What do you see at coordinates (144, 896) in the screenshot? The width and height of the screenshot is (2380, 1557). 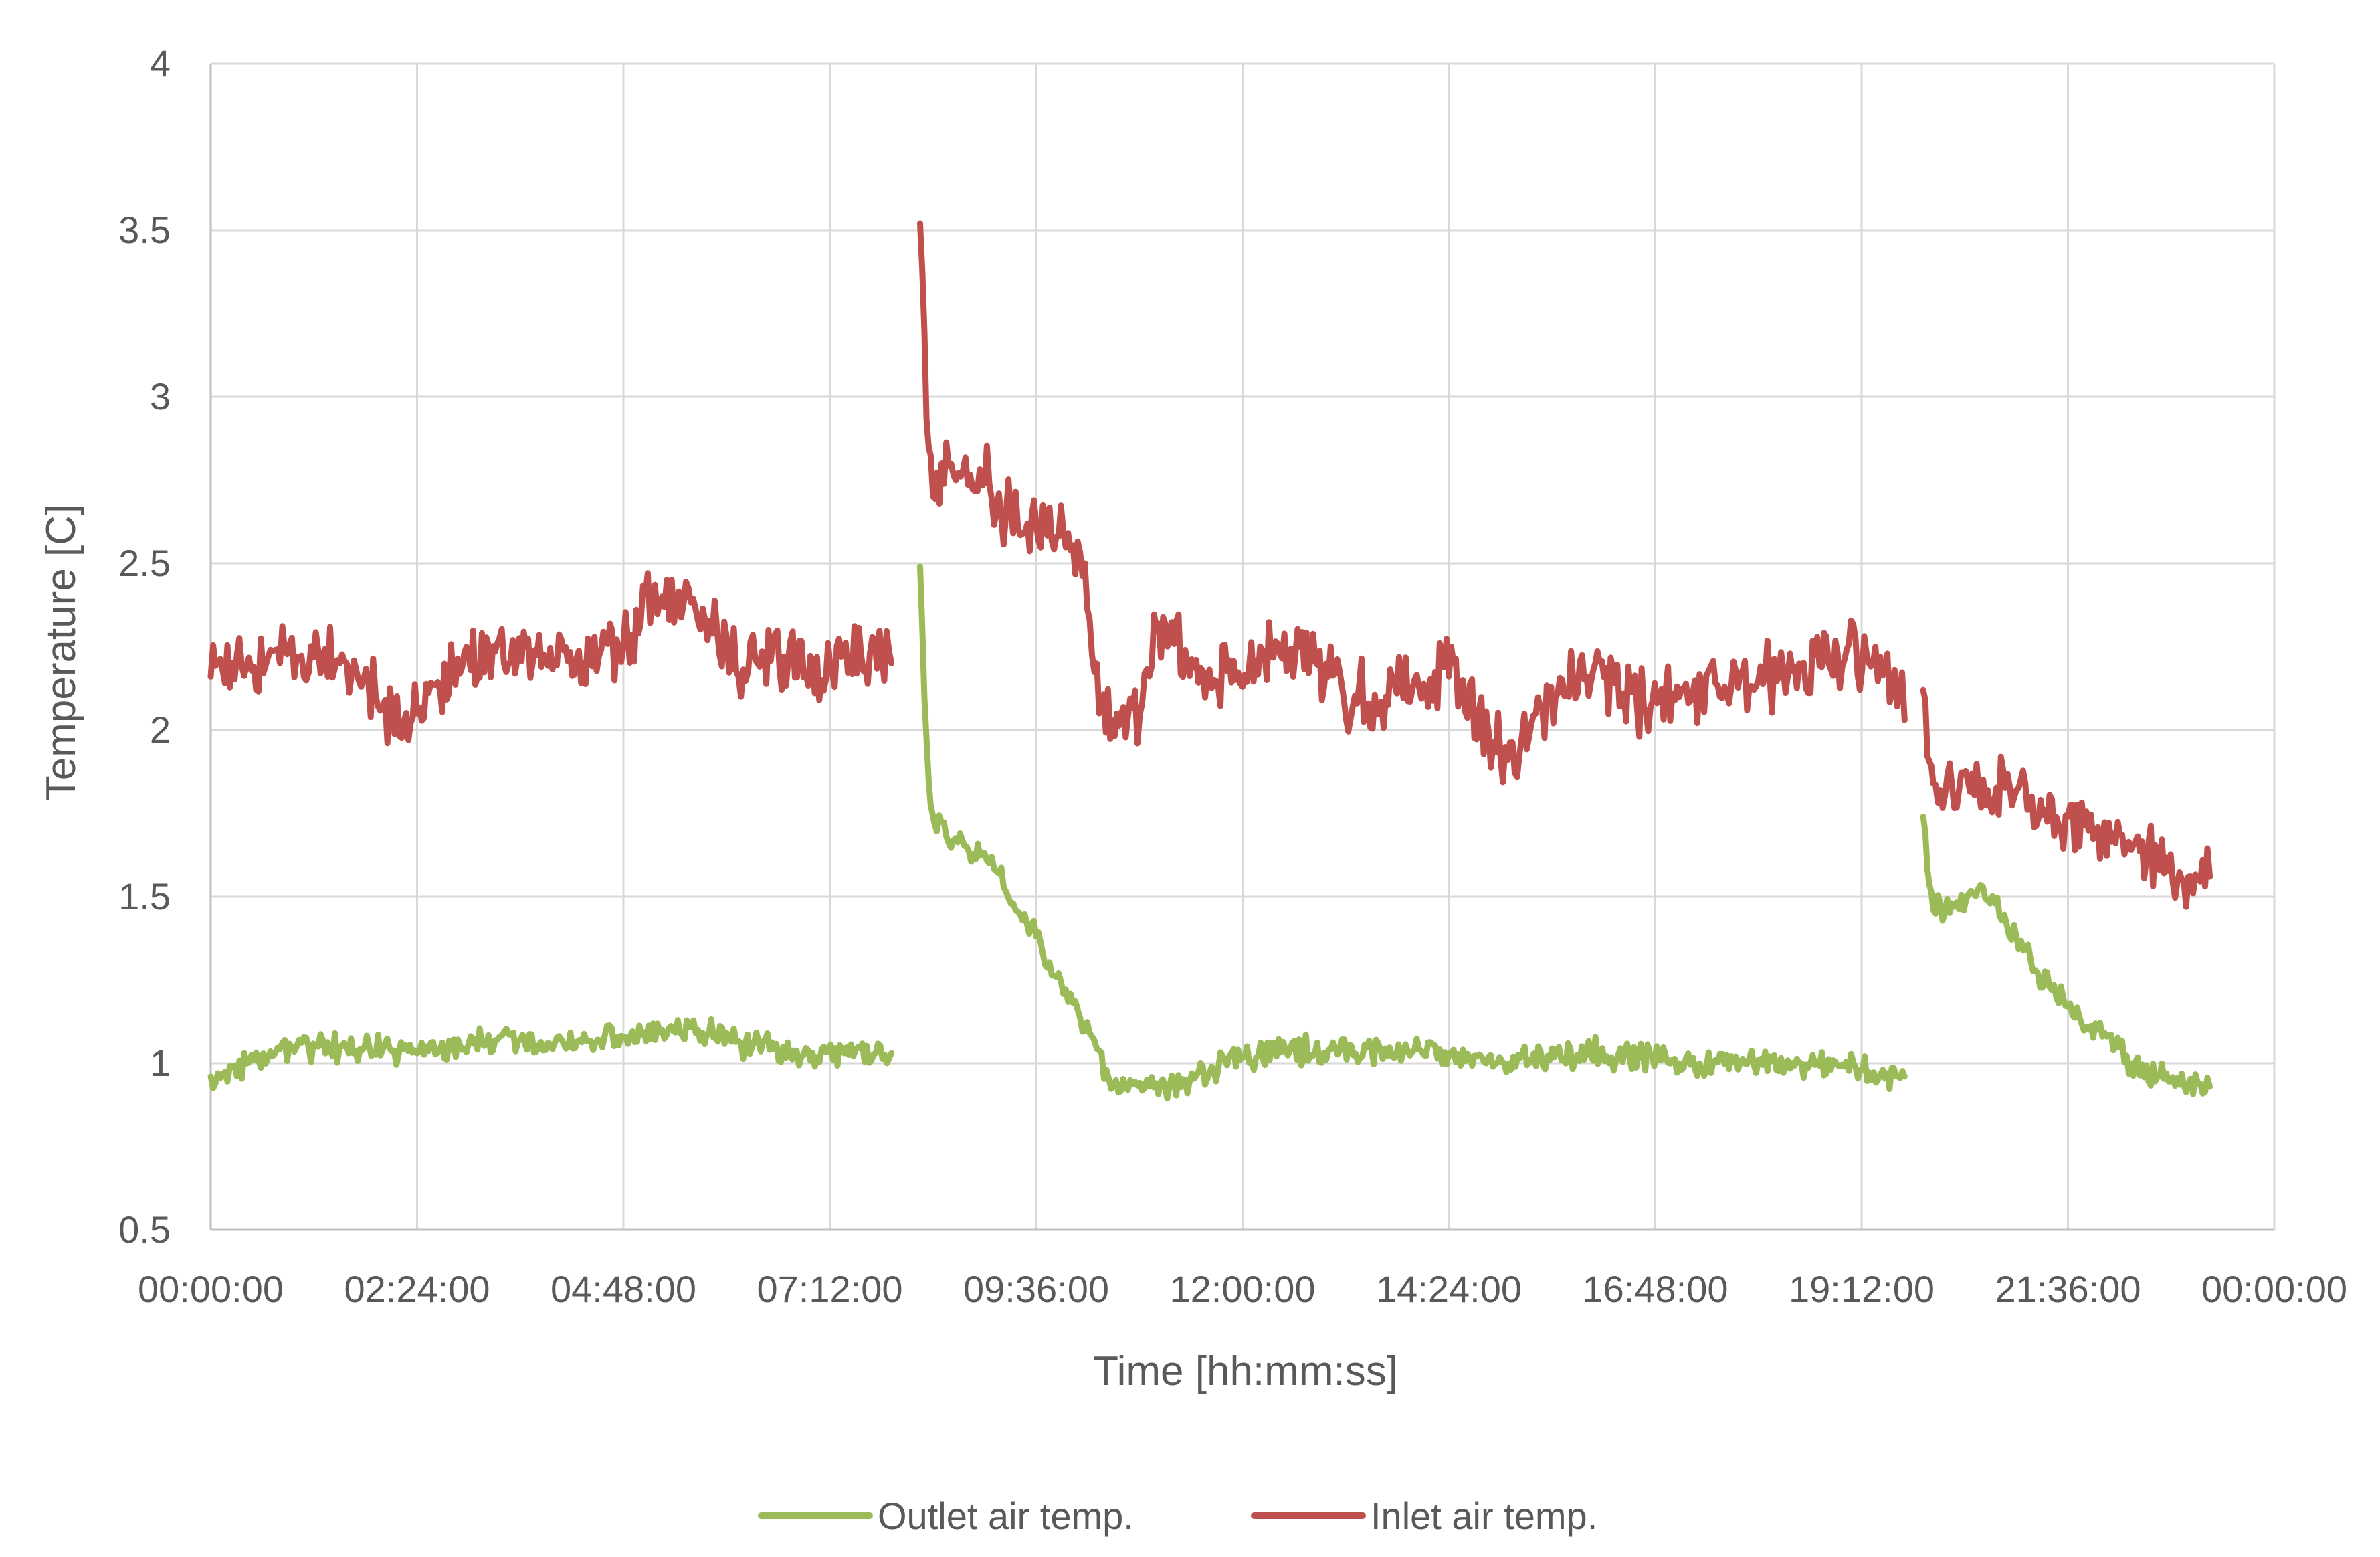 I see `y-tick-label: 1.5` at bounding box center [144, 896].